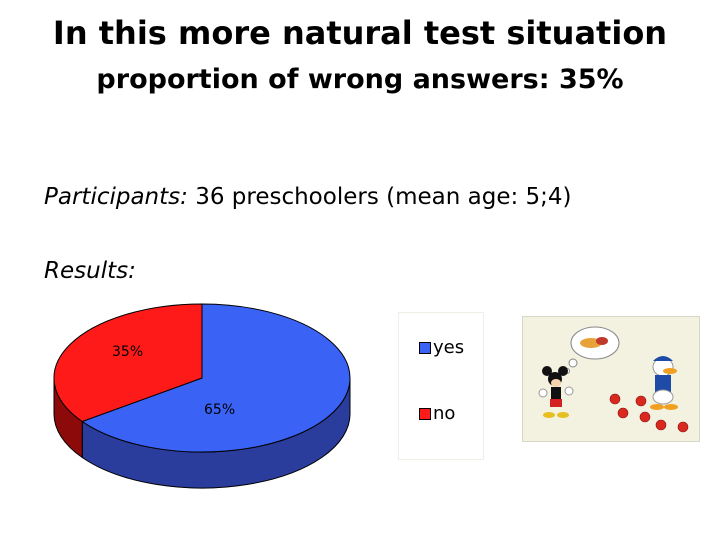 This screenshot has width=720, height=540. What do you see at coordinates (219, 410) in the screenshot?
I see `pie-data-label-yes: 65%` at bounding box center [219, 410].